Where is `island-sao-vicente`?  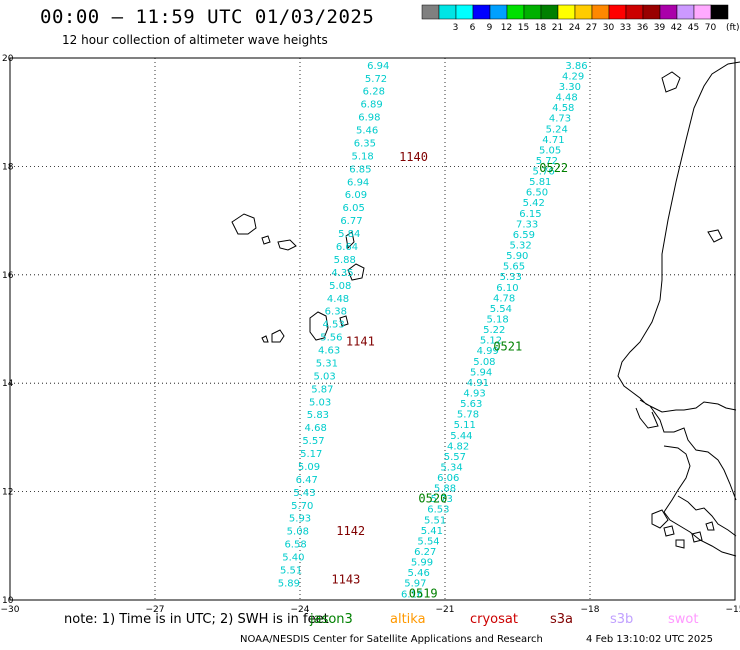
island-sao-vicente is located at coordinates (266, 240).